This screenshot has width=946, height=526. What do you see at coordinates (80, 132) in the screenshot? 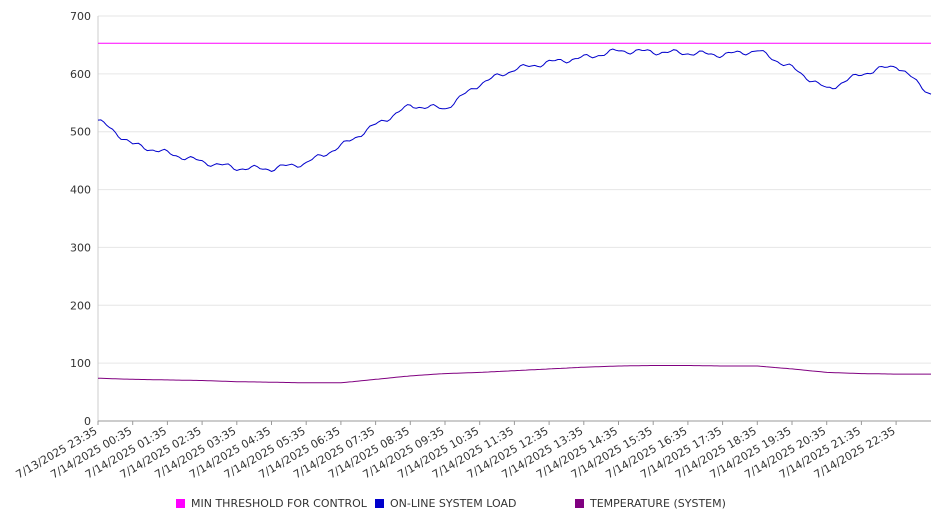
I see `y-tick-label: 500` at bounding box center [80, 132].